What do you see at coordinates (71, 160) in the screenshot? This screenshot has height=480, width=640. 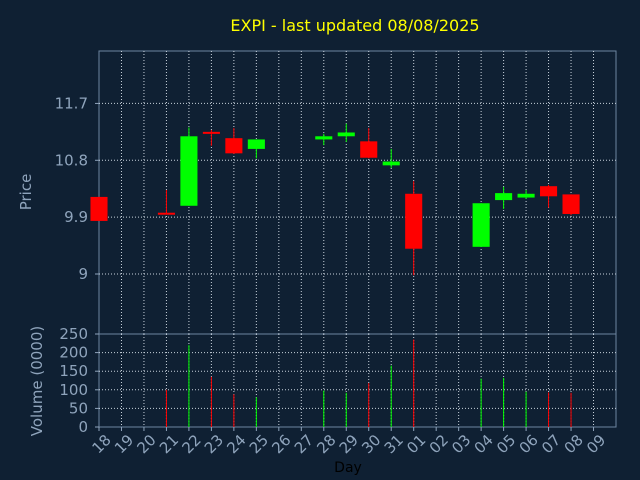 I see `price-tick-label: 10.8` at bounding box center [71, 160].